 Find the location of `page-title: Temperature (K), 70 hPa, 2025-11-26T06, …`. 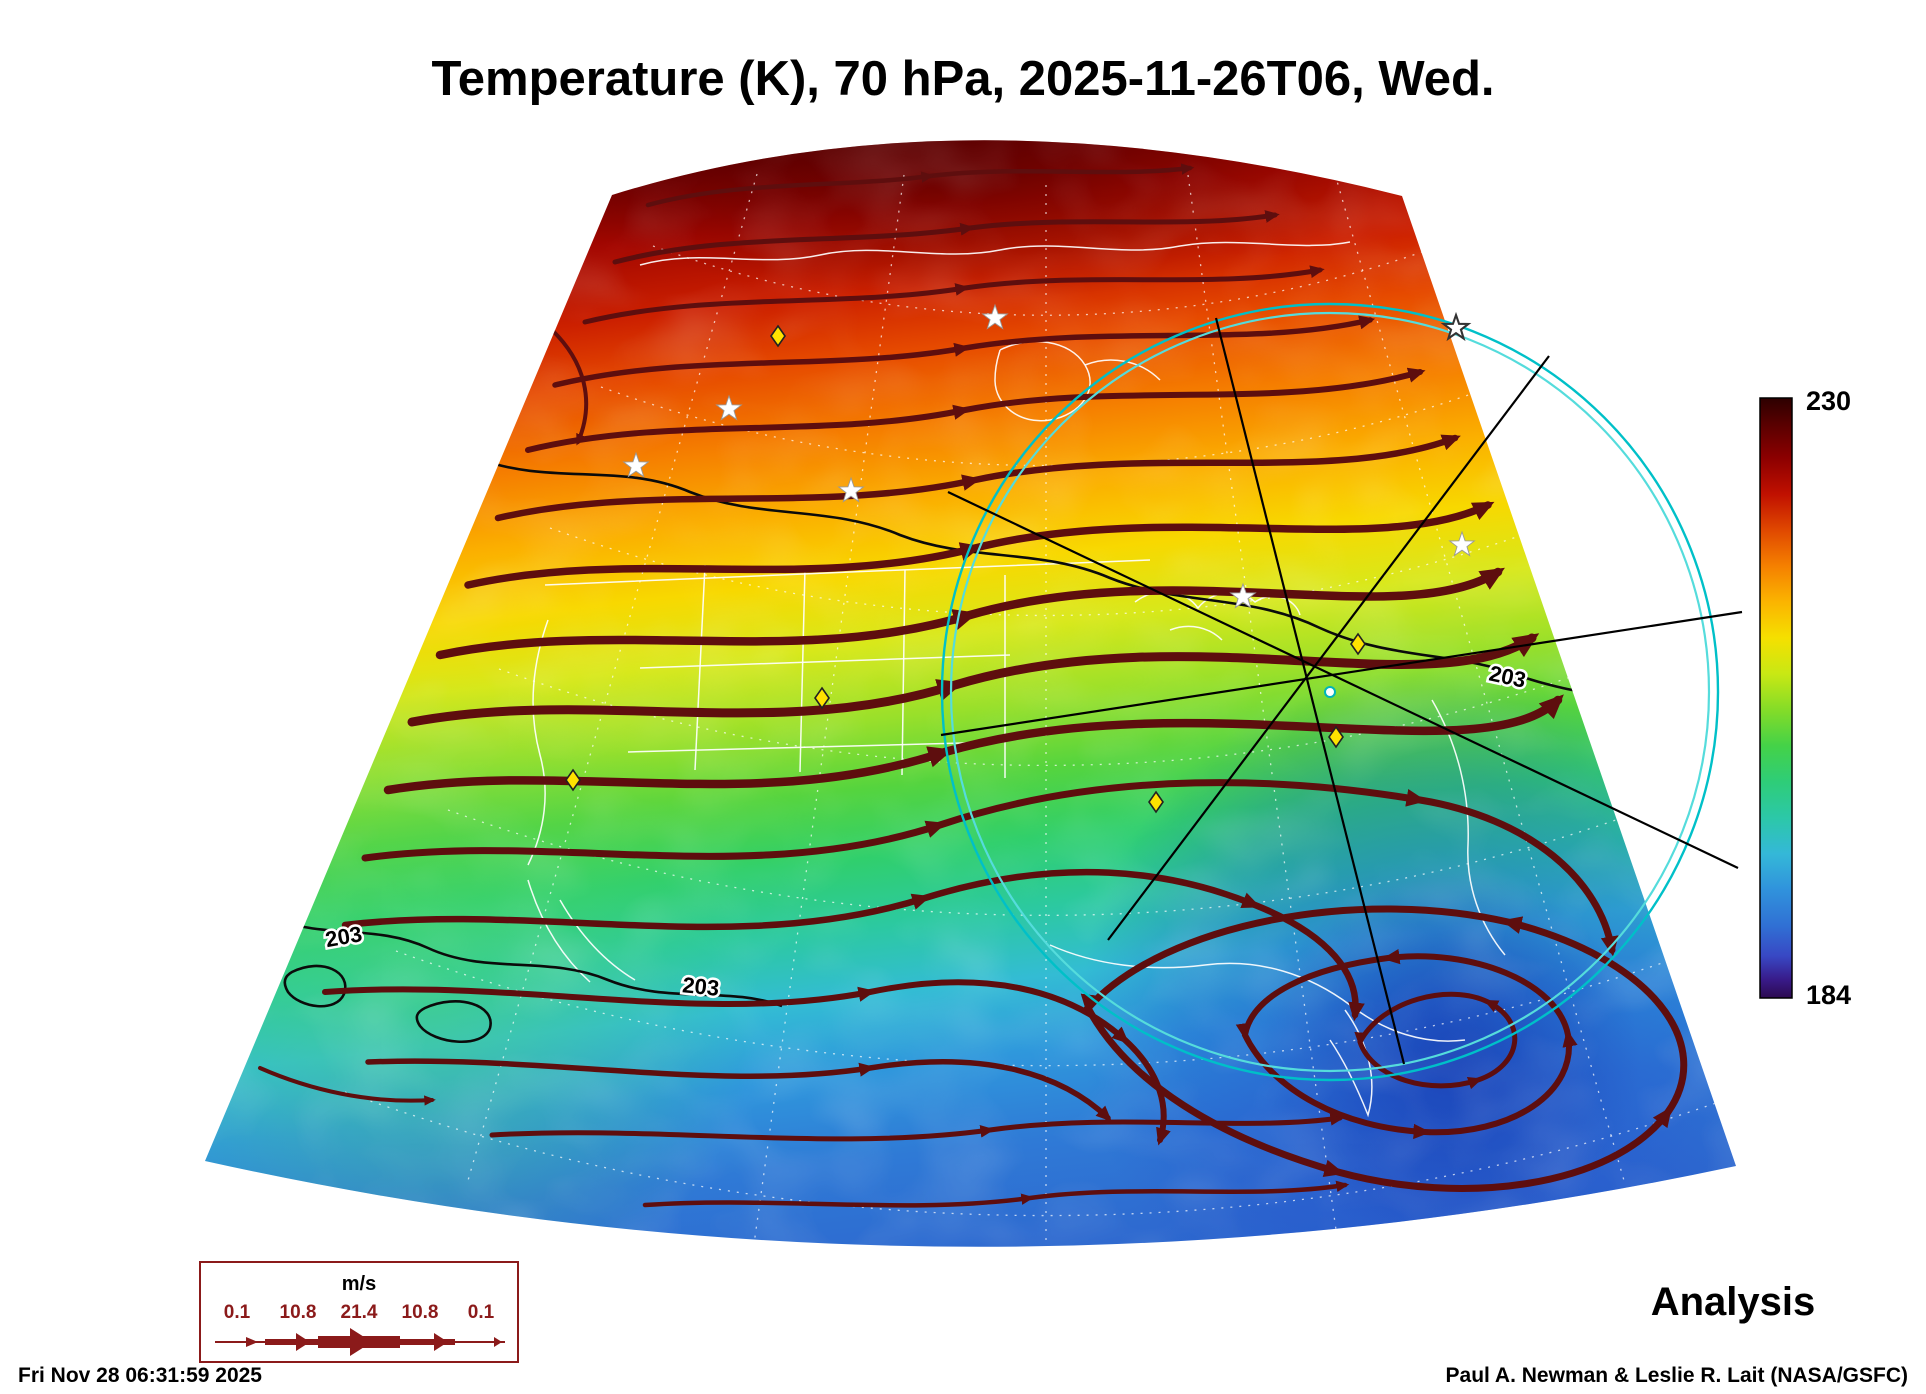

page-title: Temperature (K), 70 hPa, 2025-11-26T06, … is located at coordinates (962, 79).